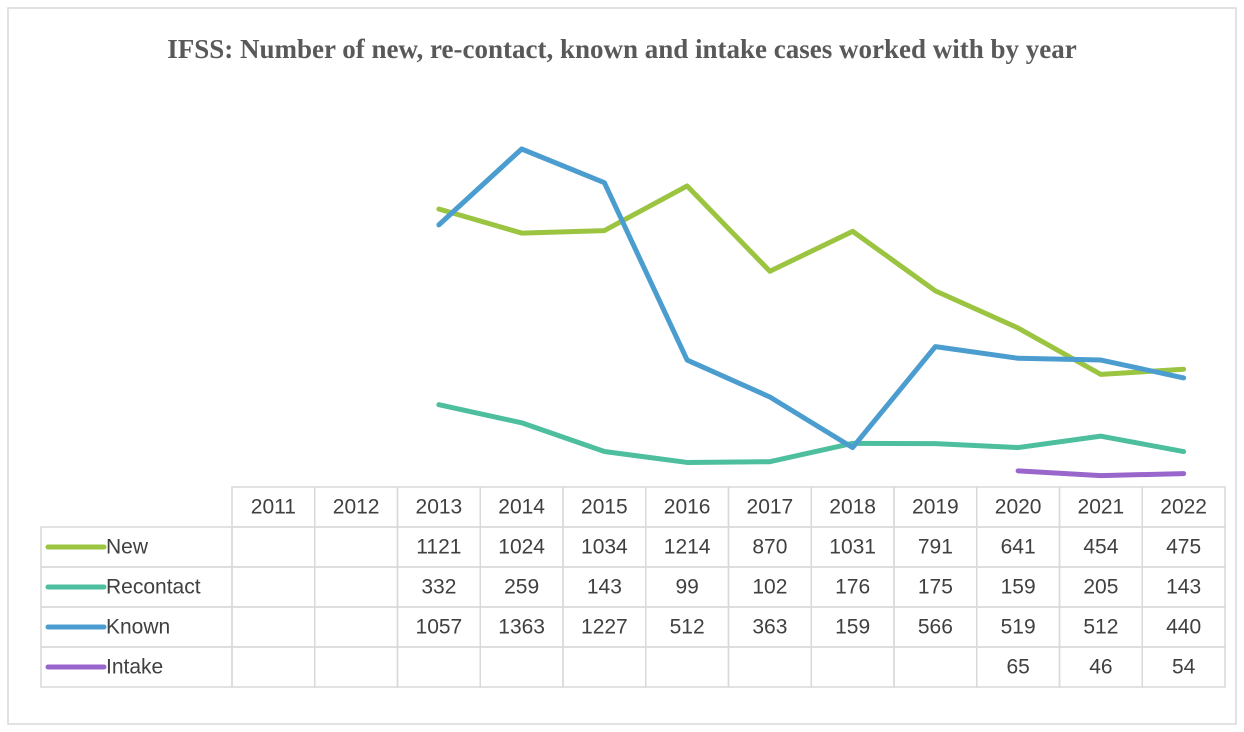  What do you see at coordinates (438, 587) in the screenshot?
I see `table-value: 332` at bounding box center [438, 587].